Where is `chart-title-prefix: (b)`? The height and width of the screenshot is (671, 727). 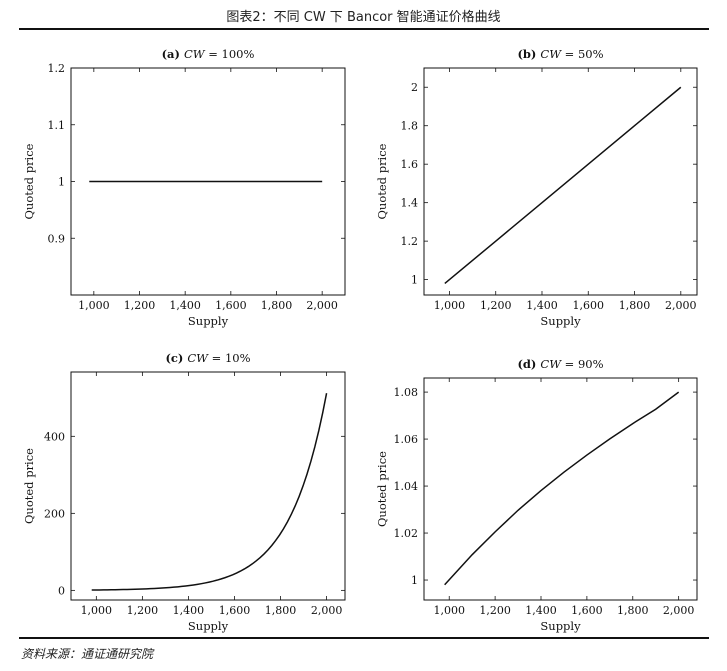
chart-title-prefix: (b) is located at coordinates (528, 54).